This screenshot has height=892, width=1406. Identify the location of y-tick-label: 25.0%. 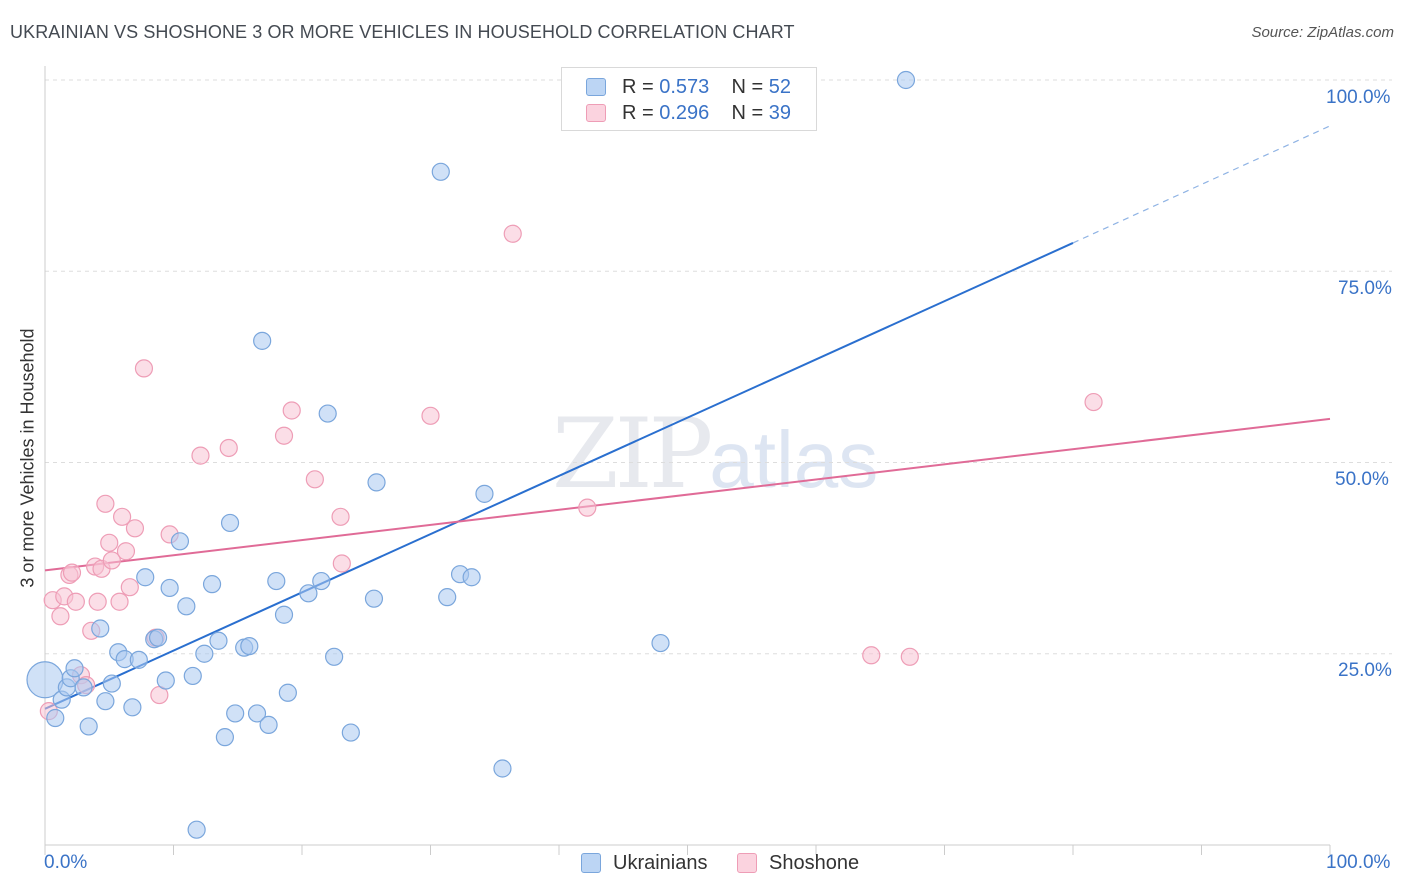
(1365, 670).